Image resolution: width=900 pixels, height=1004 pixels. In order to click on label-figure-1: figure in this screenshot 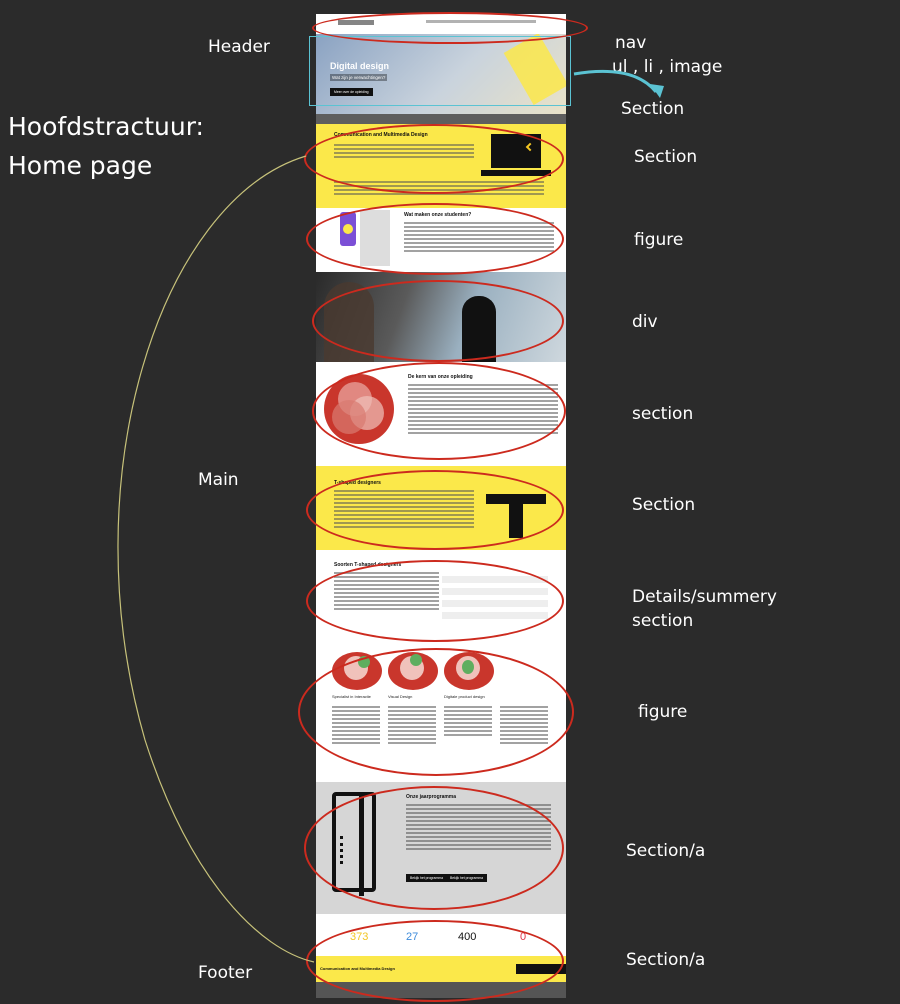, I will do `click(659, 240)`.